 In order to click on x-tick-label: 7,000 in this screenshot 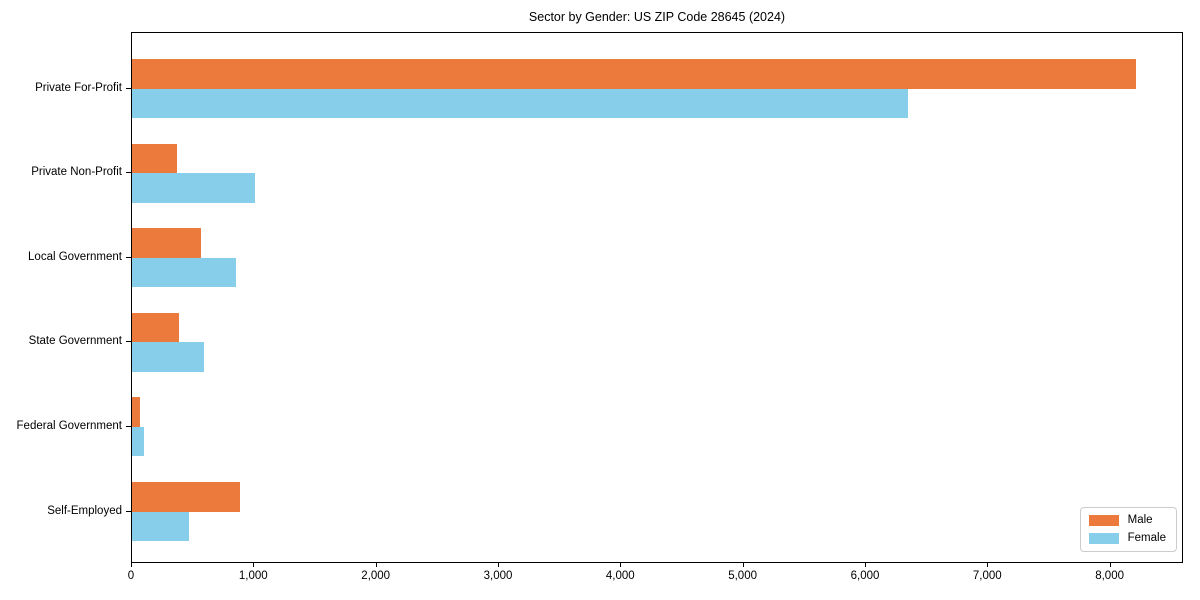, I will do `click(987, 576)`.